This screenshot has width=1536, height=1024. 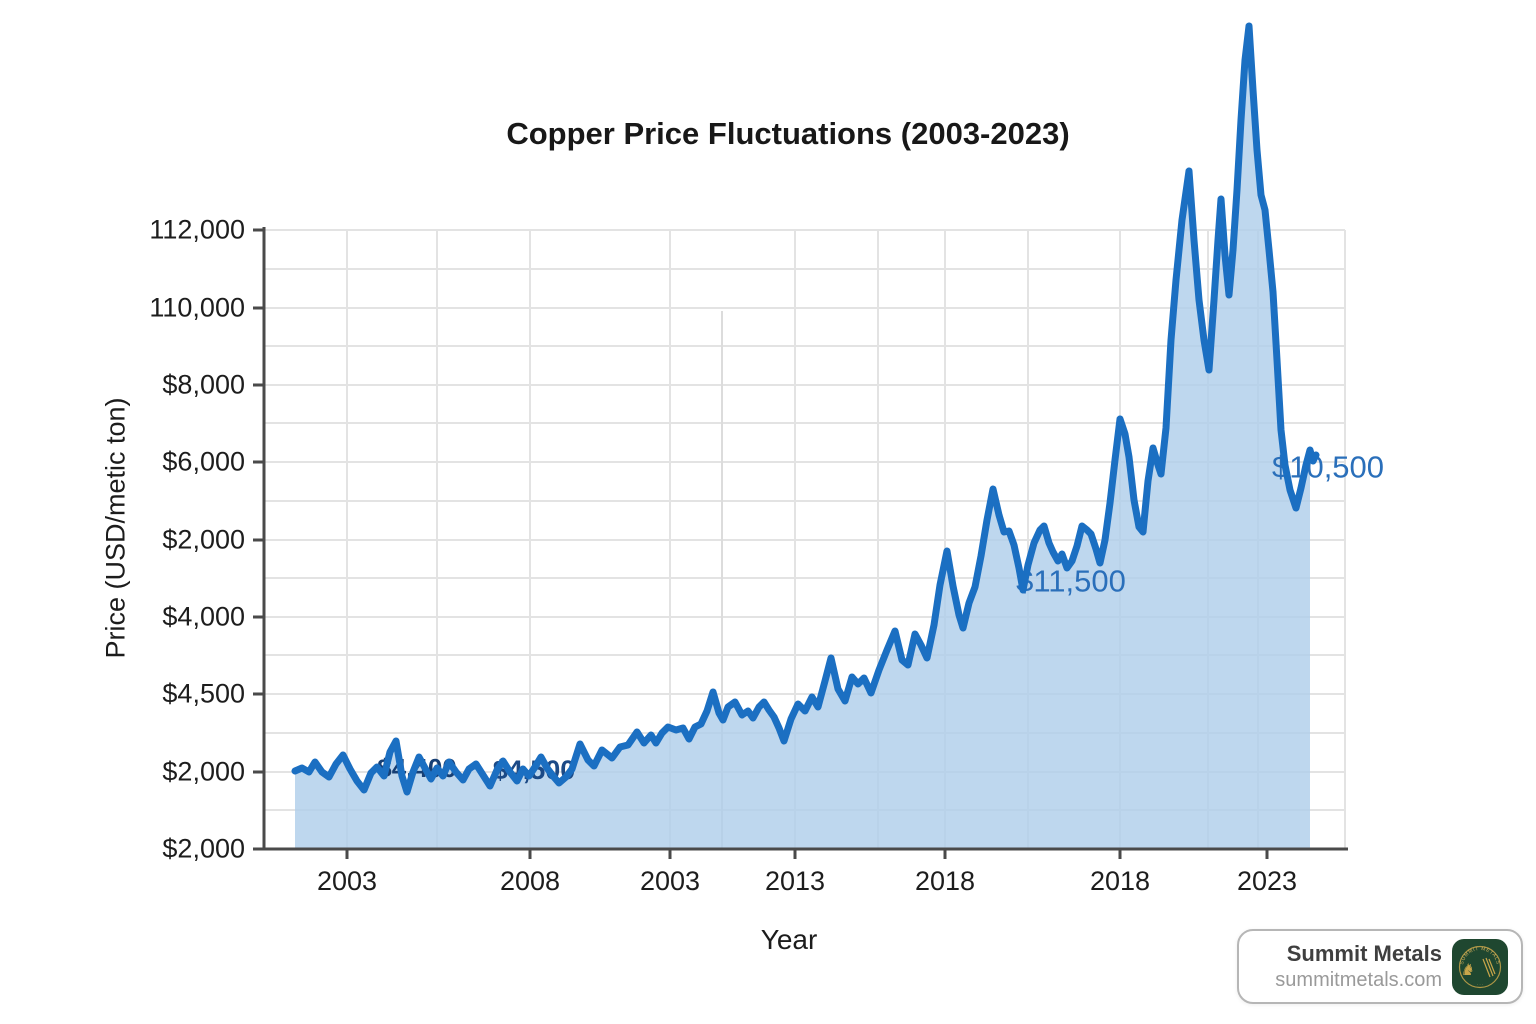 What do you see at coordinates (530, 881) in the screenshot?
I see `x-tick-label: 2008` at bounding box center [530, 881].